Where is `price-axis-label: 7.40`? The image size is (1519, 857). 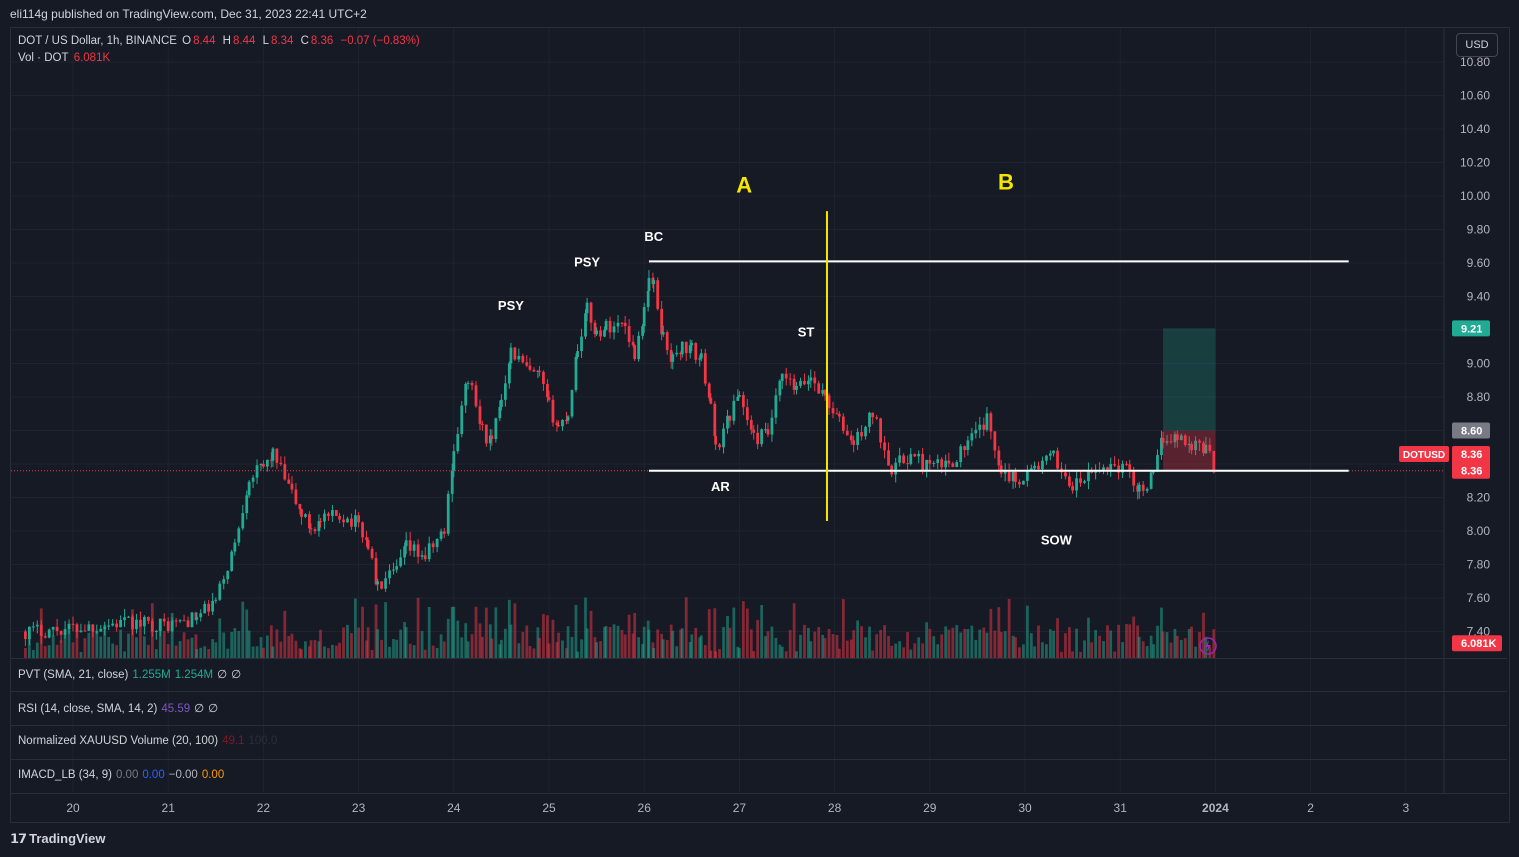
price-axis-label: 7.40 is located at coordinates (1479, 632).